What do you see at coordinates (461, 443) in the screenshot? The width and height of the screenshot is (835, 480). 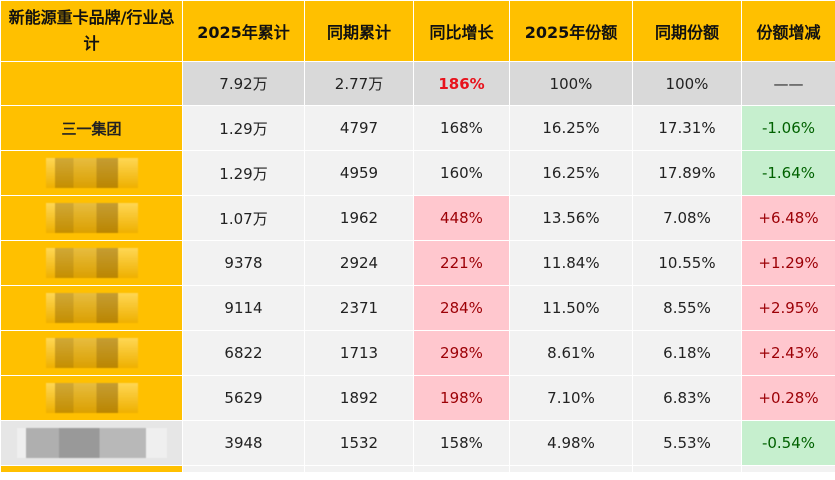 I see `yoy-cell: 158%` at bounding box center [461, 443].